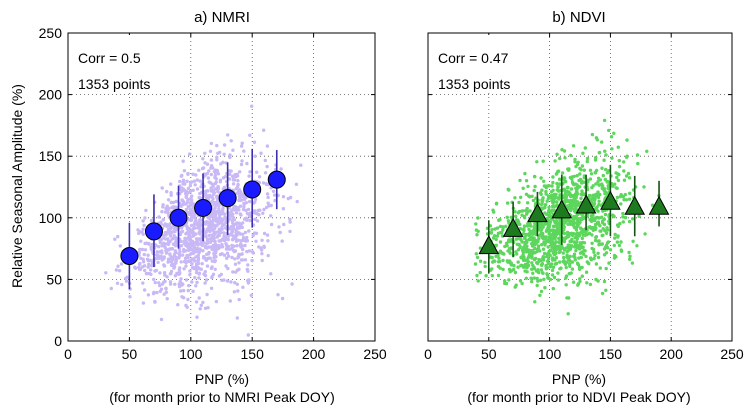 The height and width of the screenshot is (410, 747). I want to click on panel-b-title: b) NDVI, so click(578, 17).